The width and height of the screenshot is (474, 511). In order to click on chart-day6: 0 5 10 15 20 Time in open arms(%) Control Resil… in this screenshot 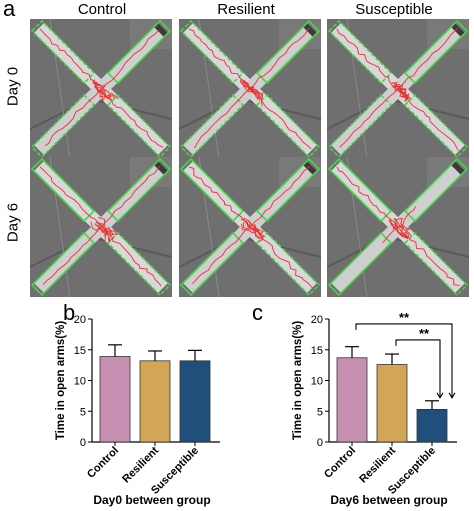, I will do `click(374, 408)`.